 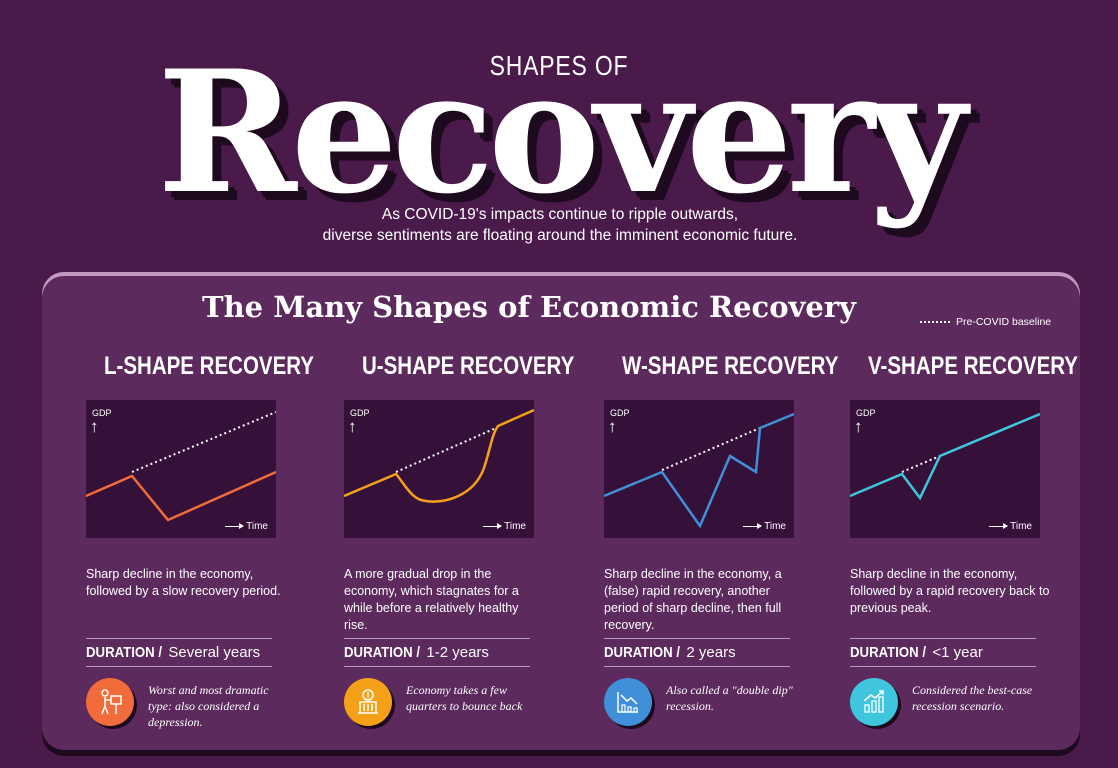 What do you see at coordinates (628, 702) in the screenshot?
I see `chart-down-icon` at bounding box center [628, 702].